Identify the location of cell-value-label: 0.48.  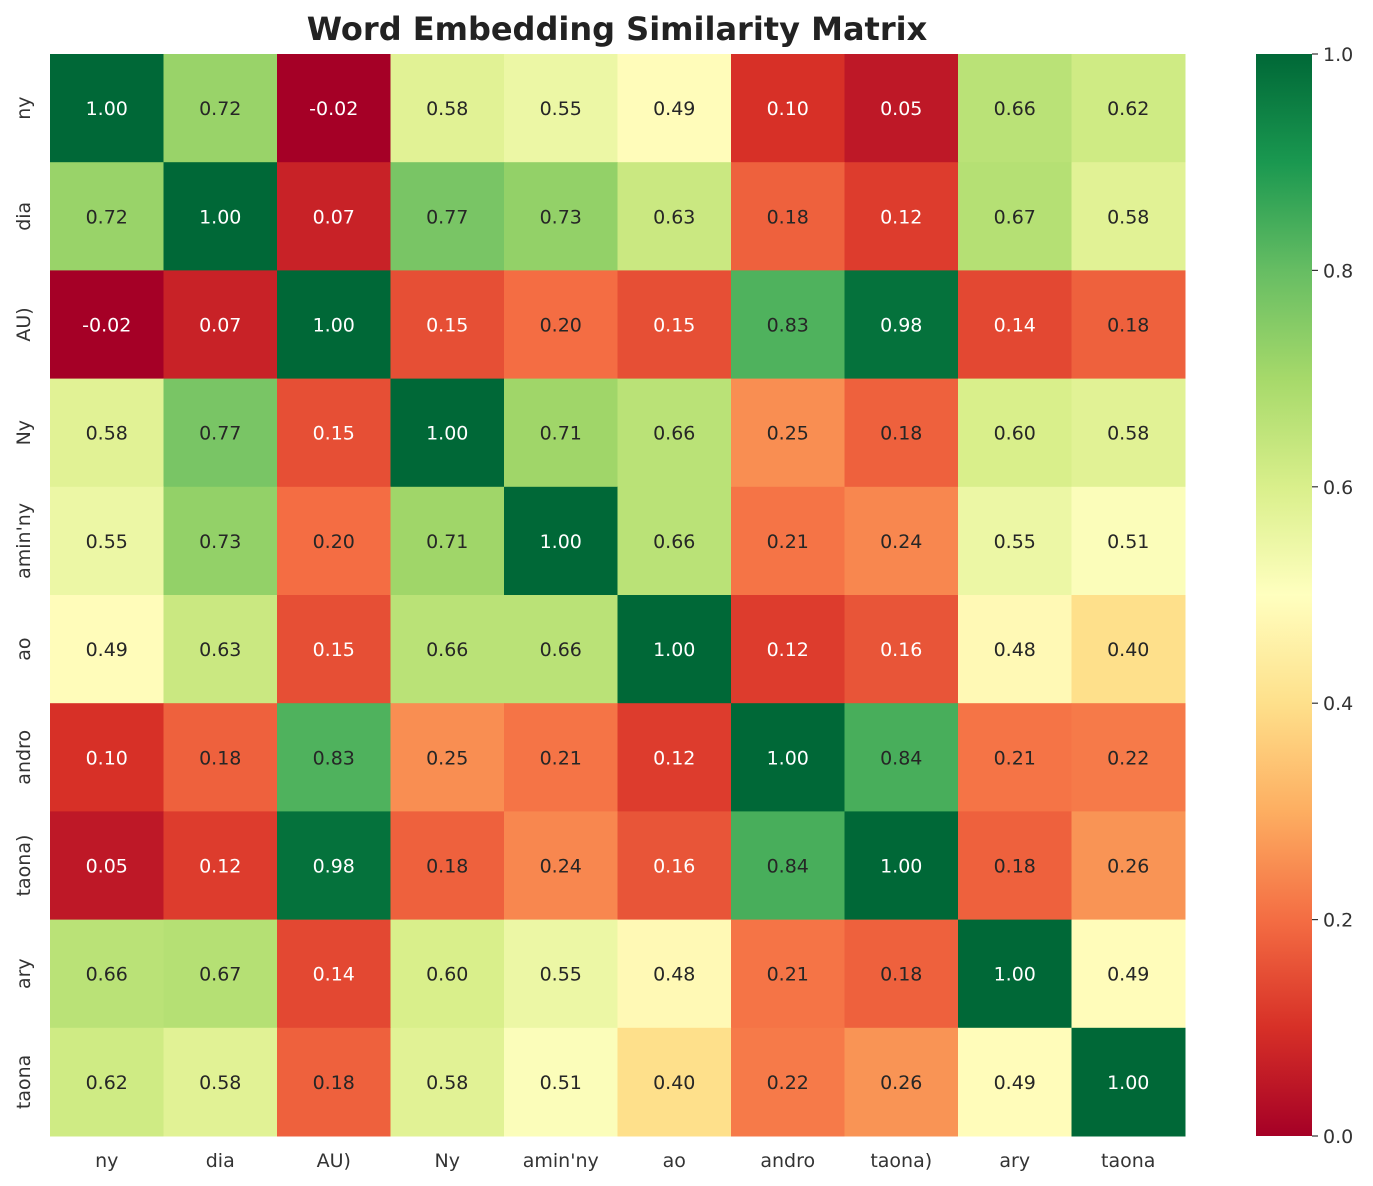
(1015, 650).